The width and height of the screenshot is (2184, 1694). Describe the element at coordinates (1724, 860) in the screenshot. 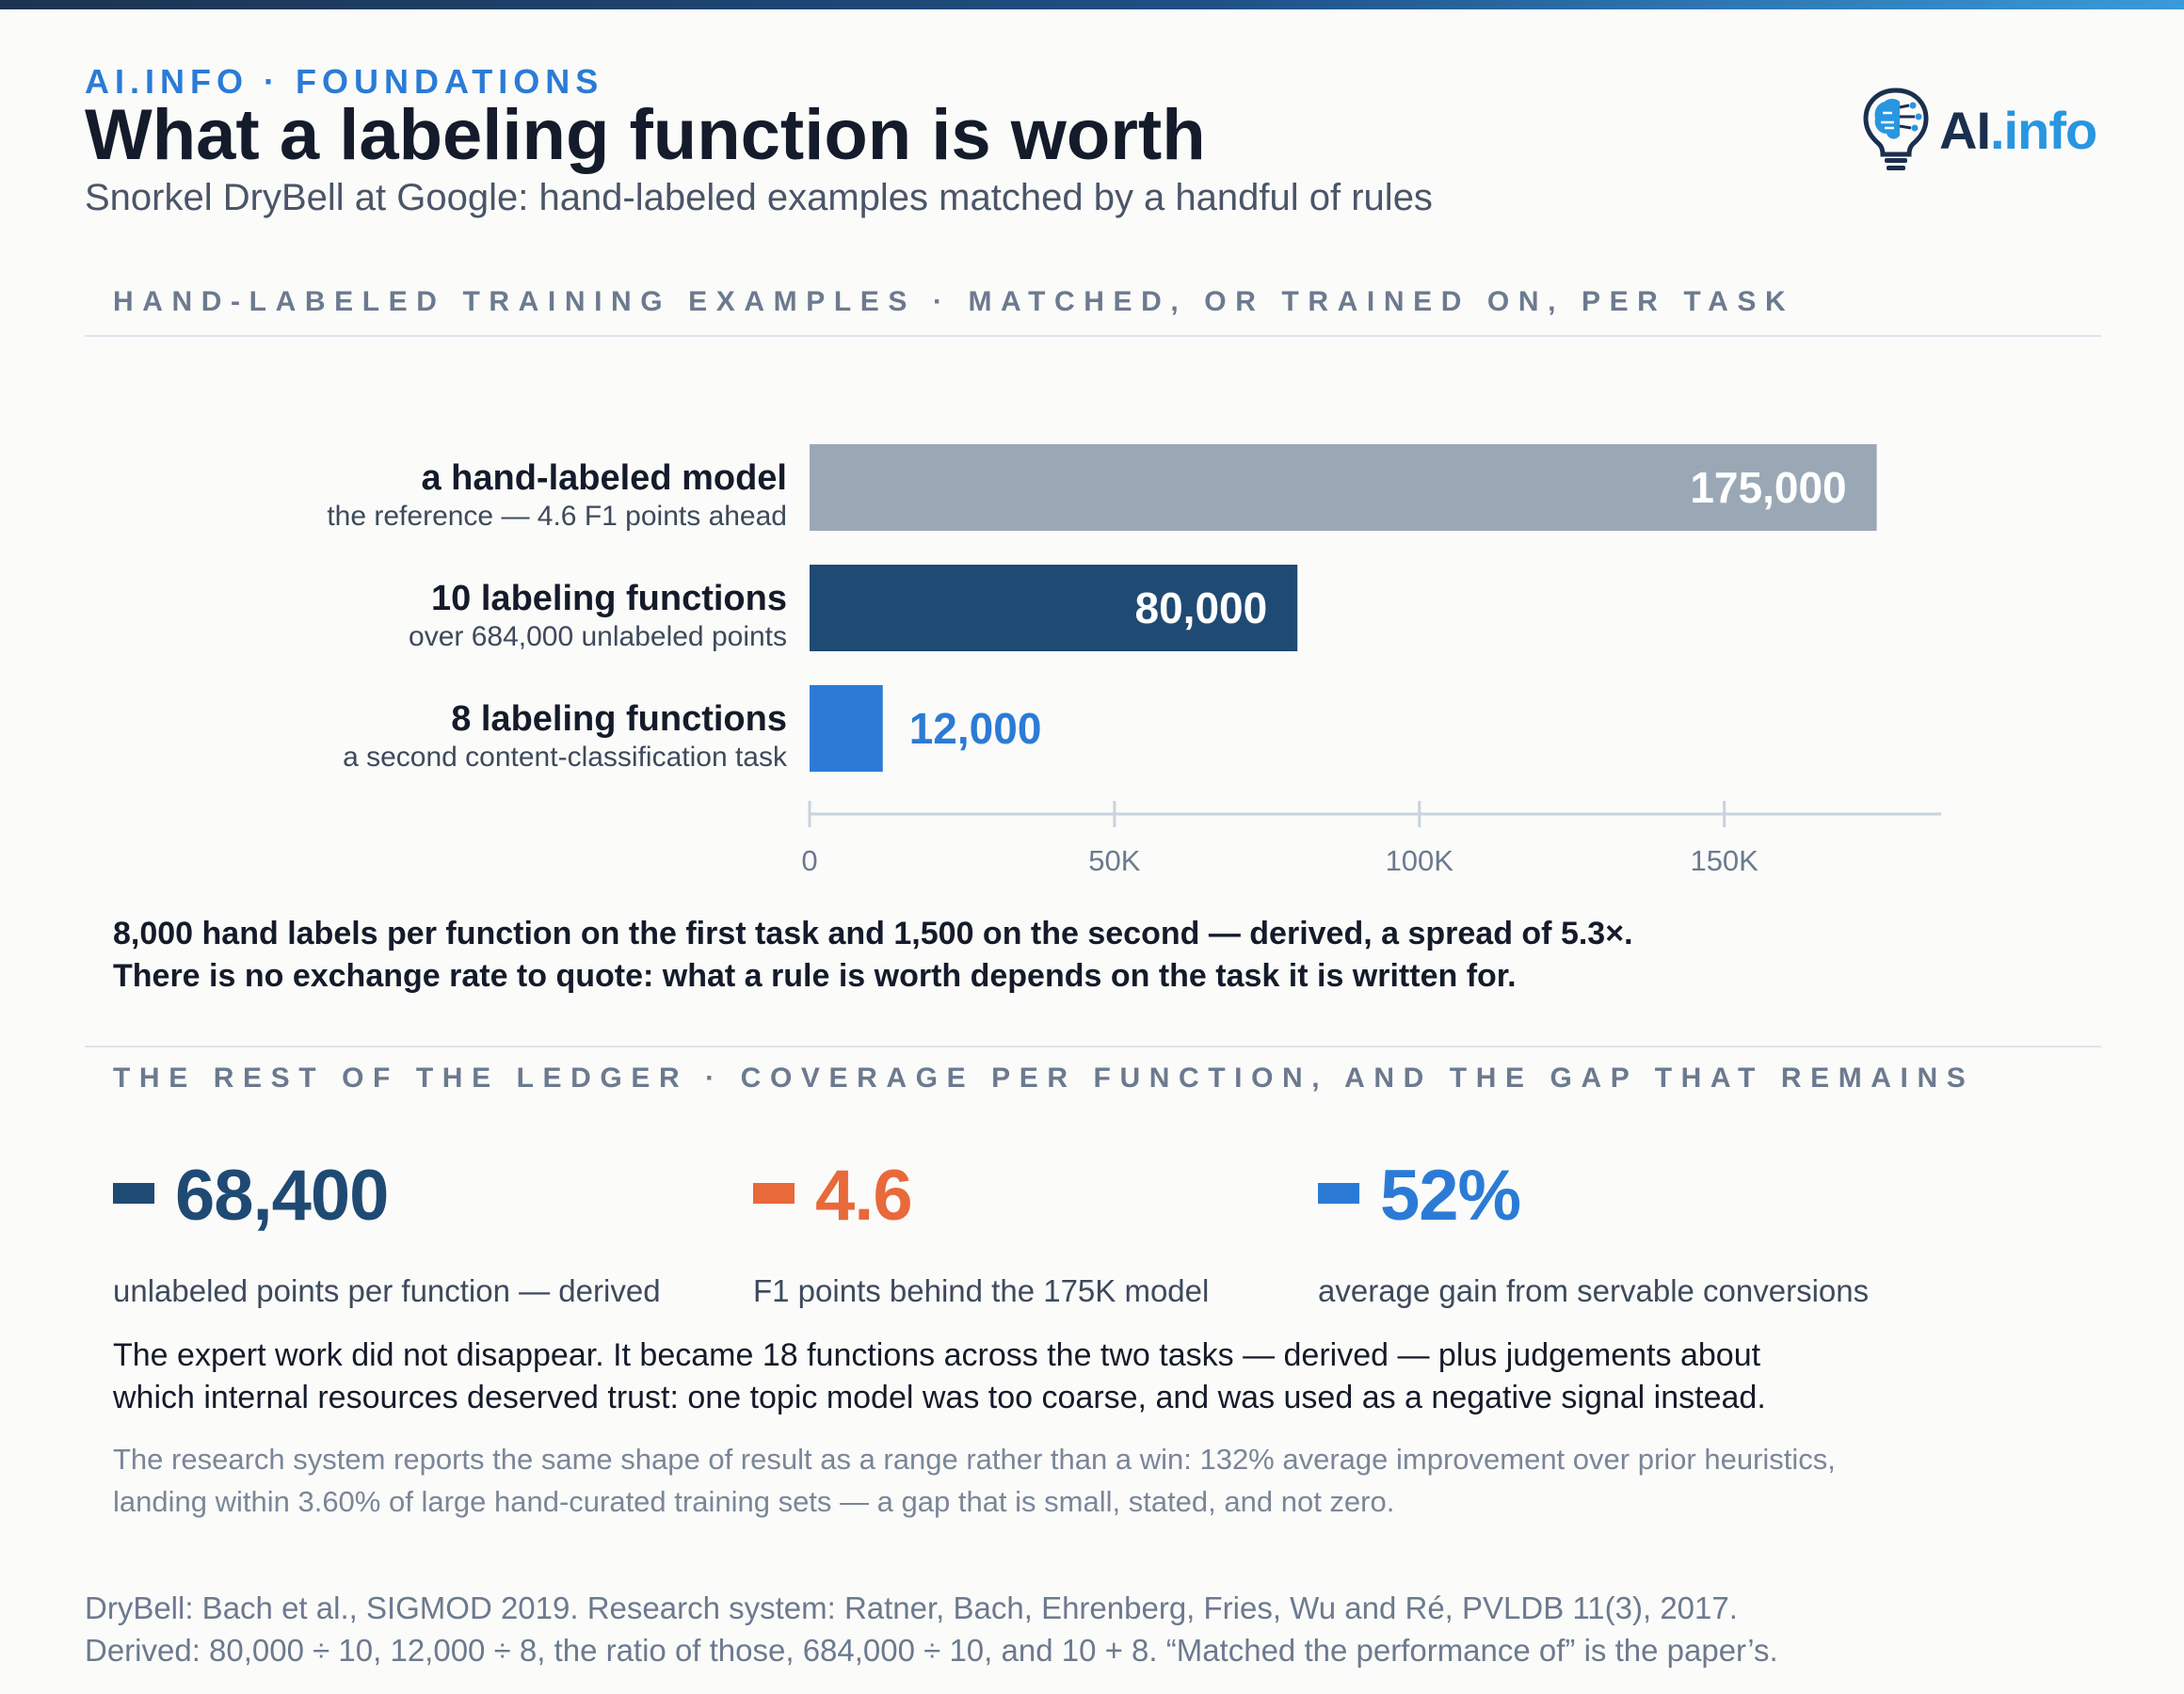

I see `x-tick-label: 150K` at that location.